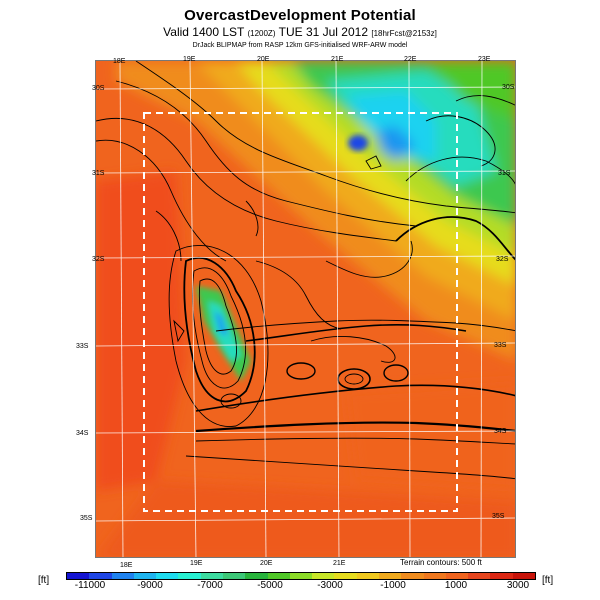  I want to click on lon-label-top-22e: 22E, so click(410, 59).